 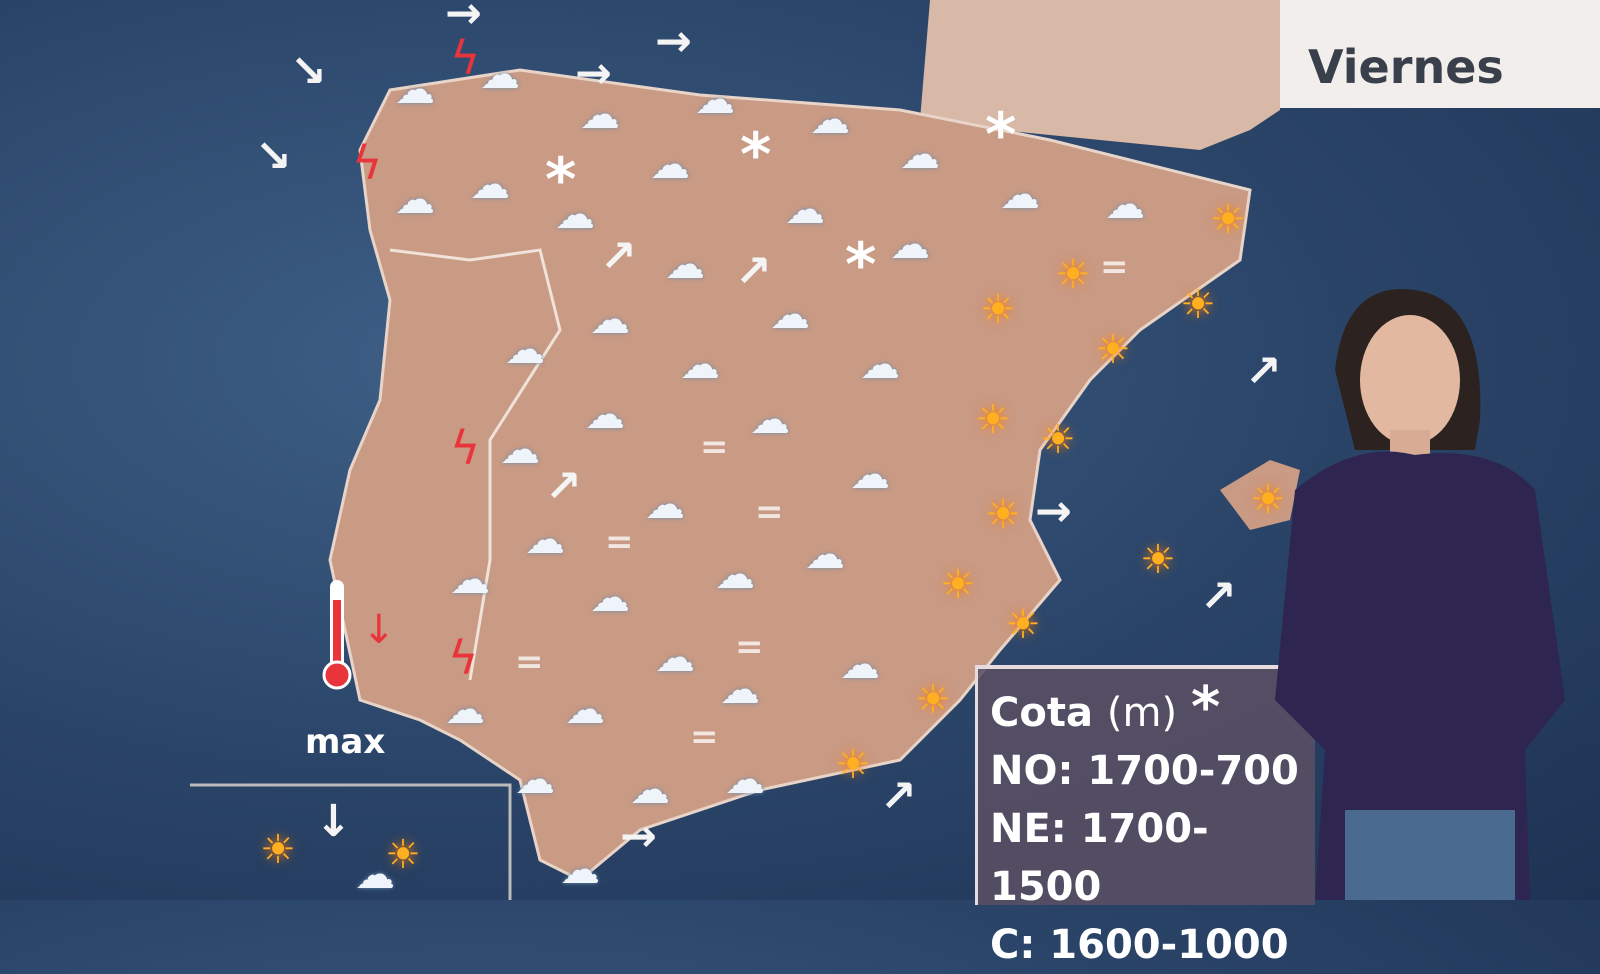 What do you see at coordinates (379, 630) in the screenshot?
I see `trend-down-arrow-icon: ↓` at bounding box center [379, 630].